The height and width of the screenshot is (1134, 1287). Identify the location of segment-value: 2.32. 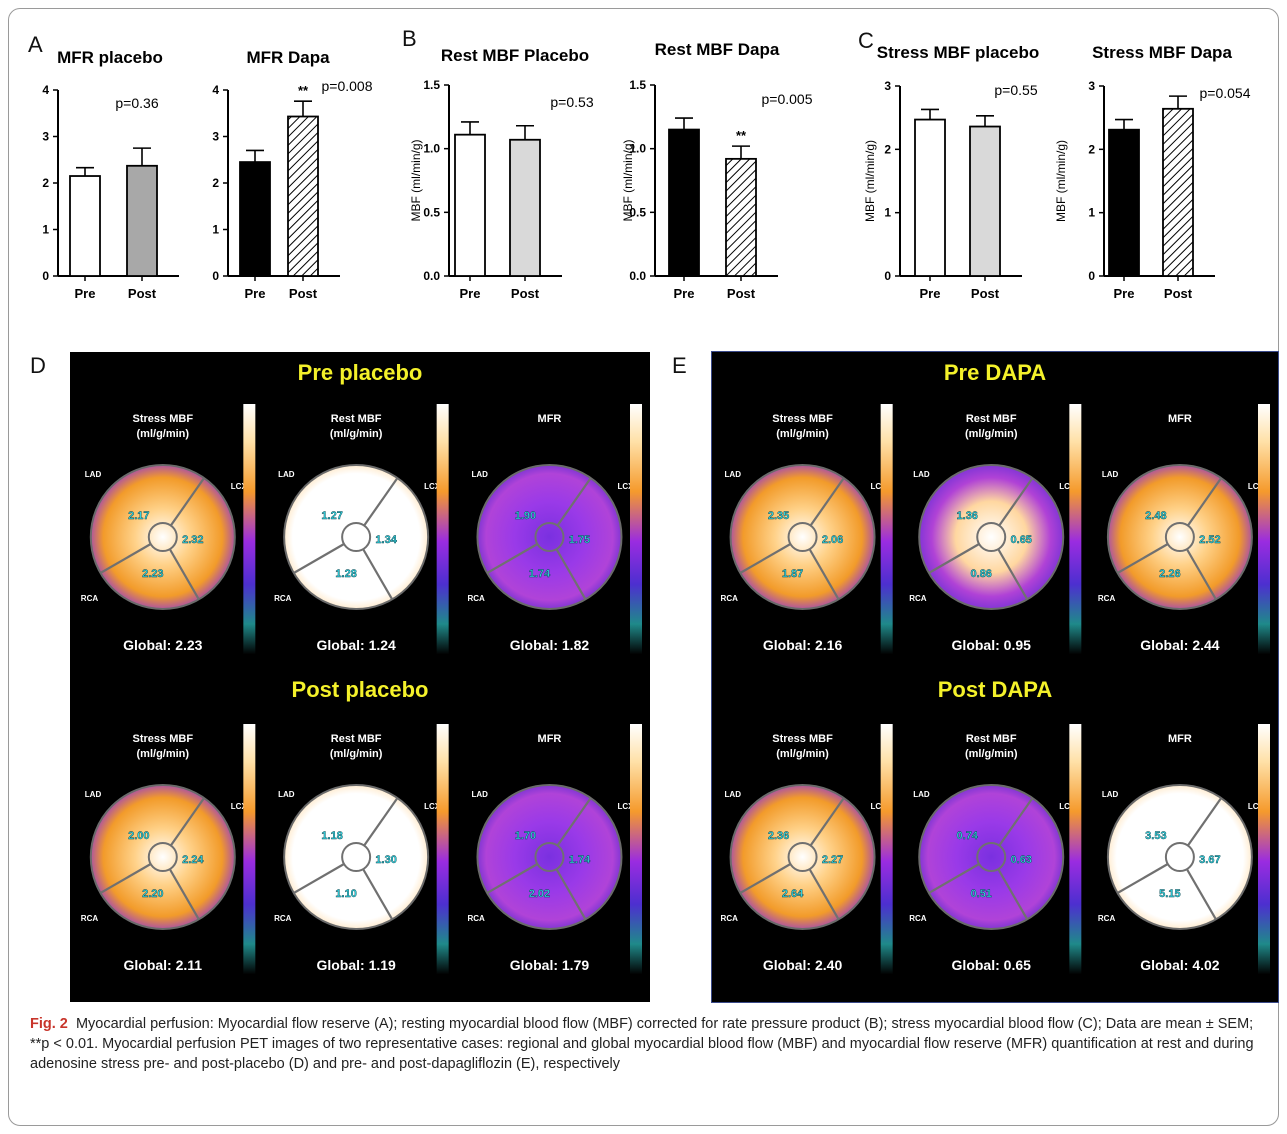
(192, 540).